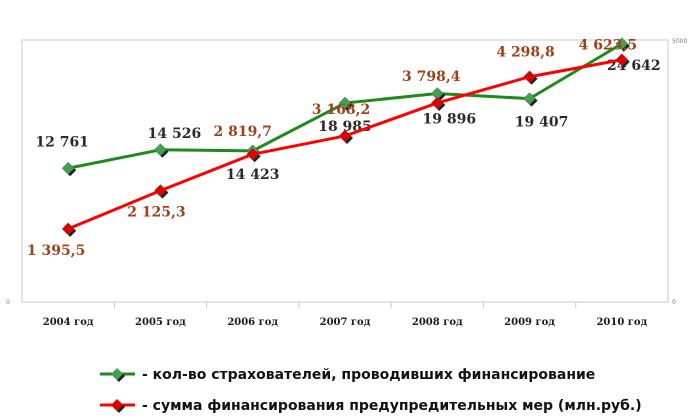 This screenshot has width=700, height=420. What do you see at coordinates (345, 305) in the screenshot?
I see `x-axis-ticks` at bounding box center [345, 305].